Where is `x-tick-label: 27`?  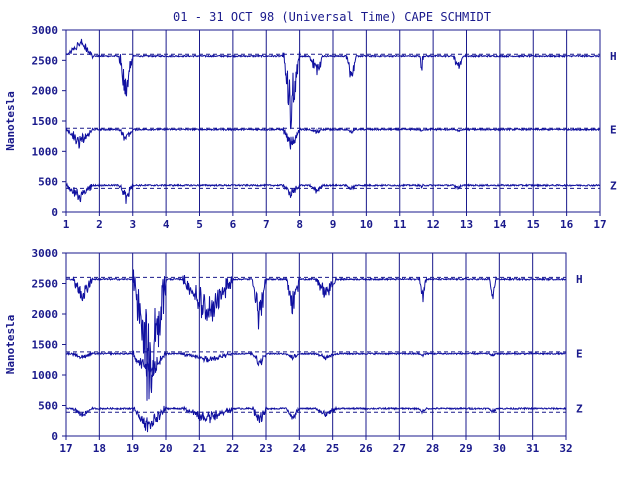 x-tick-label: 27 is located at coordinates (399, 448).